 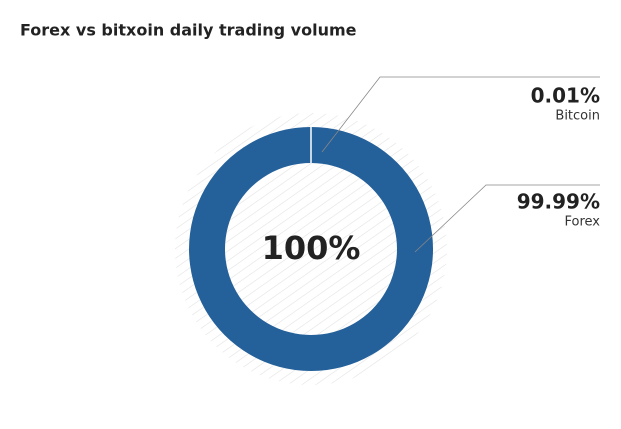 What do you see at coordinates (188, 30) in the screenshot?
I see `chart-title: Forex vs bitxoin daily trading volume` at bounding box center [188, 30].